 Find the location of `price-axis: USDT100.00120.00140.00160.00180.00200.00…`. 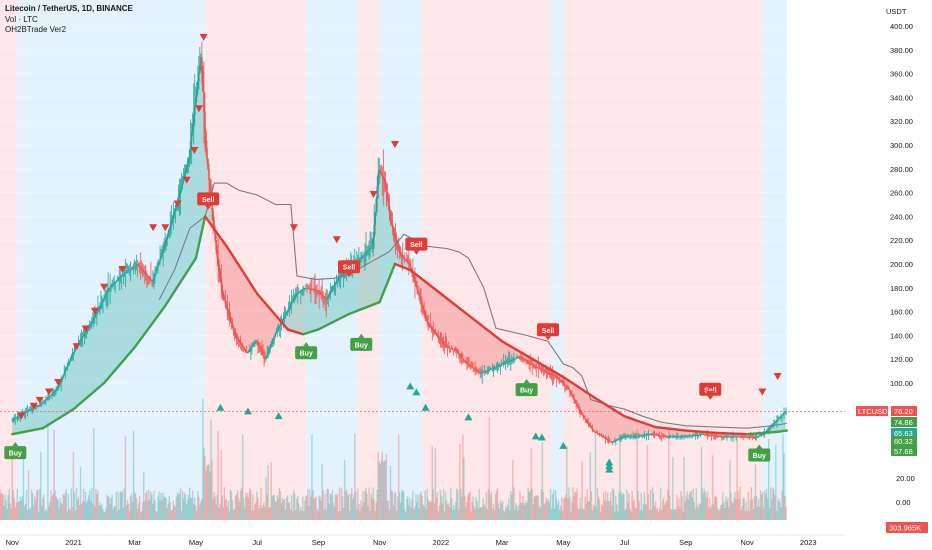

price-axis: USDT100.00120.00140.00160.00180.00200.00… is located at coordinates (907, 270).